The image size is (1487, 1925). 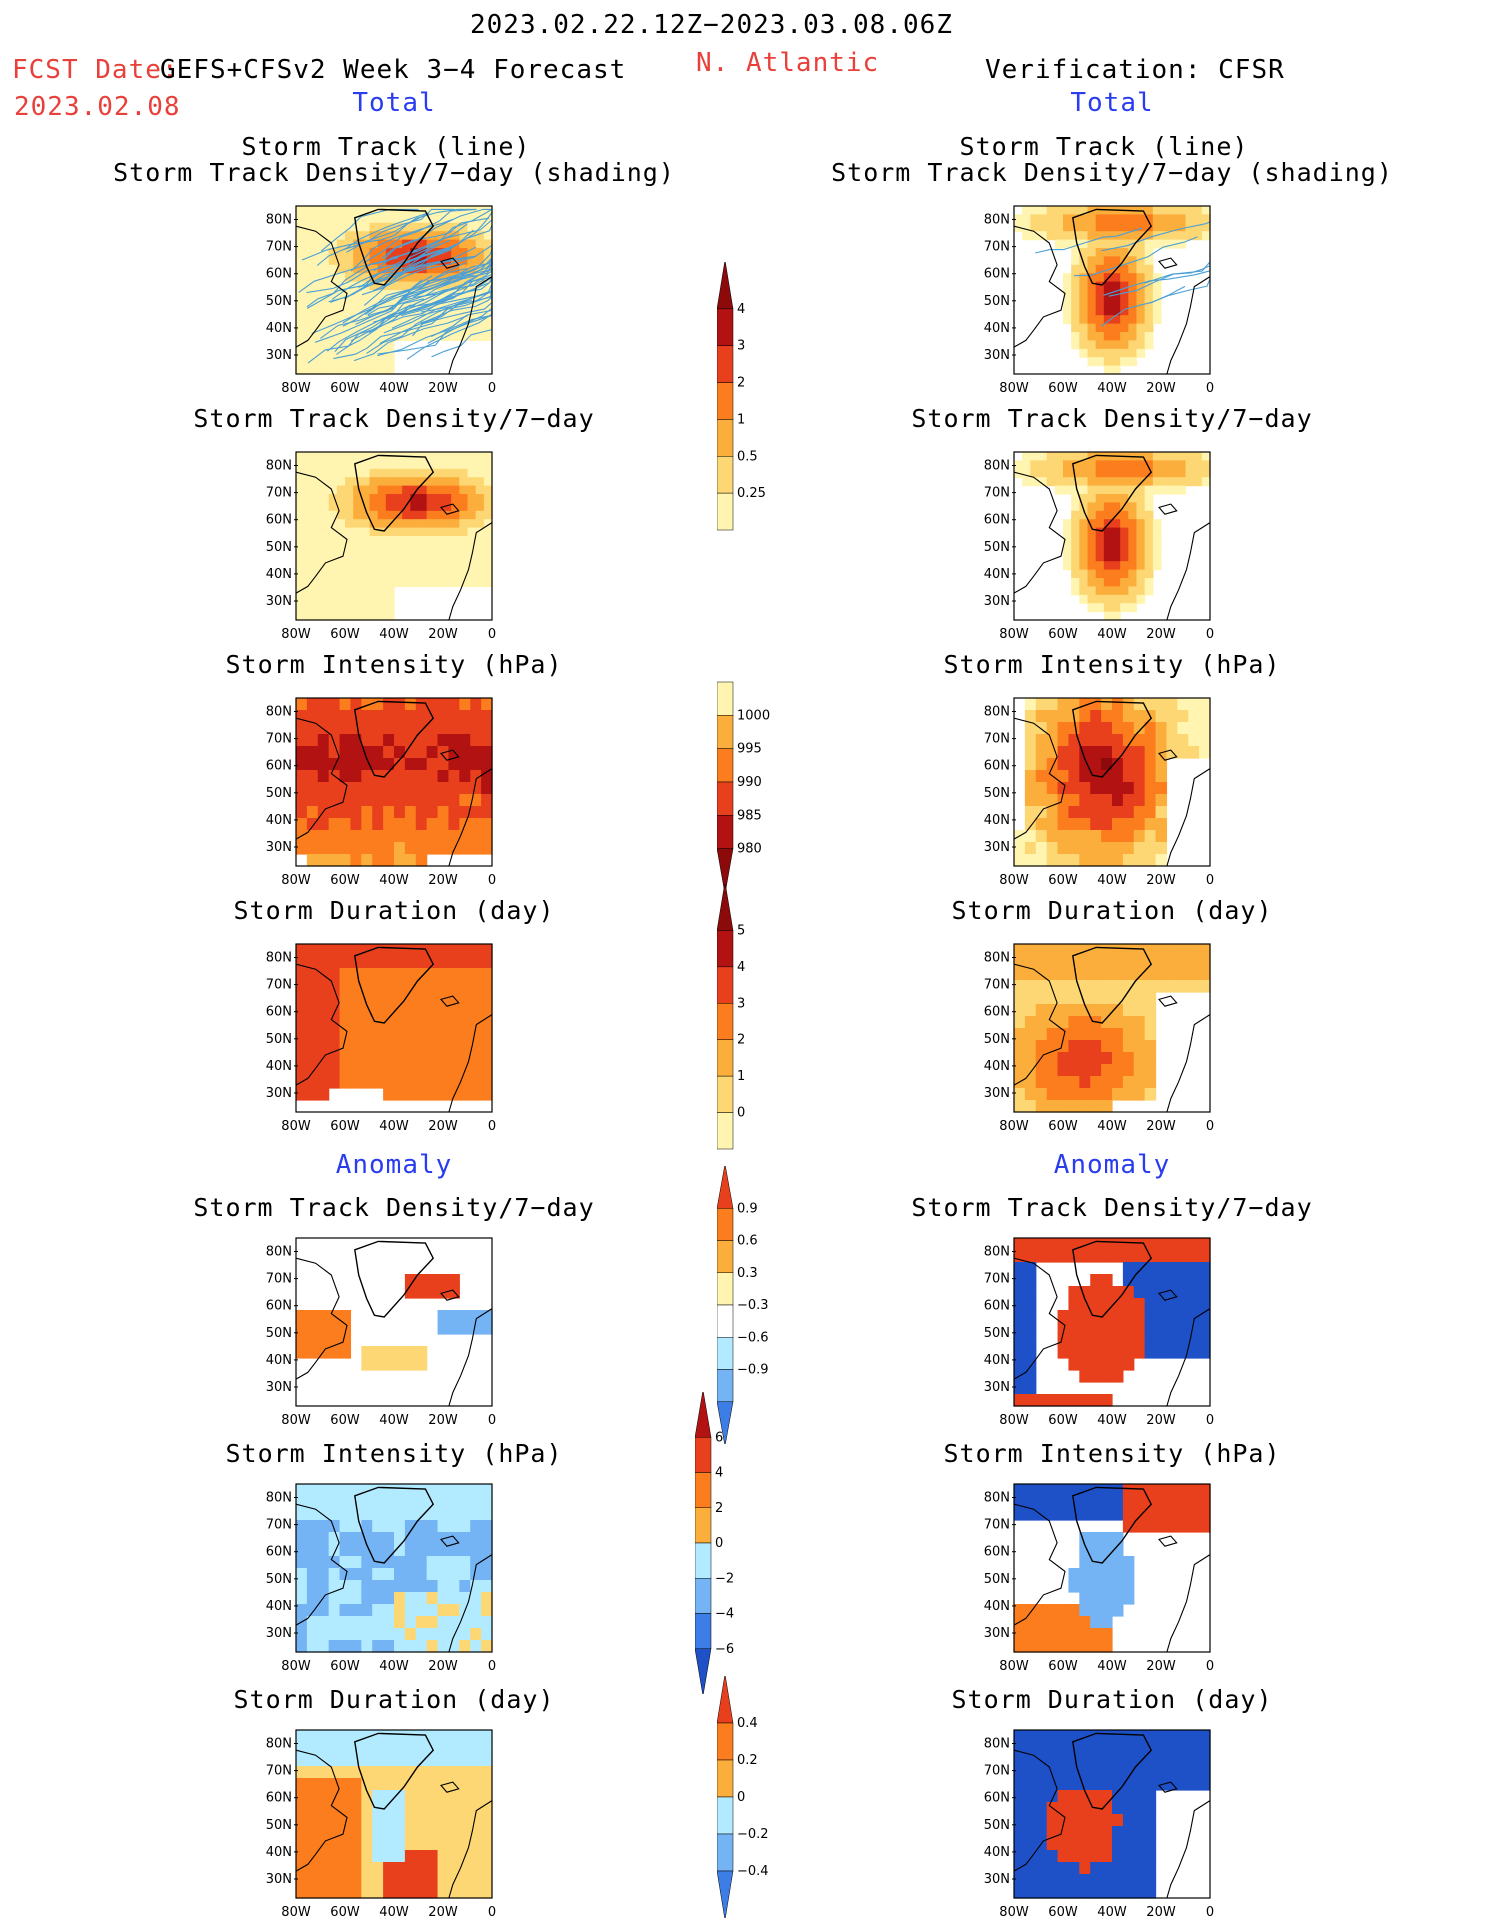 I want to click on colorbar-tick: 985, so click(x=749, y=815).